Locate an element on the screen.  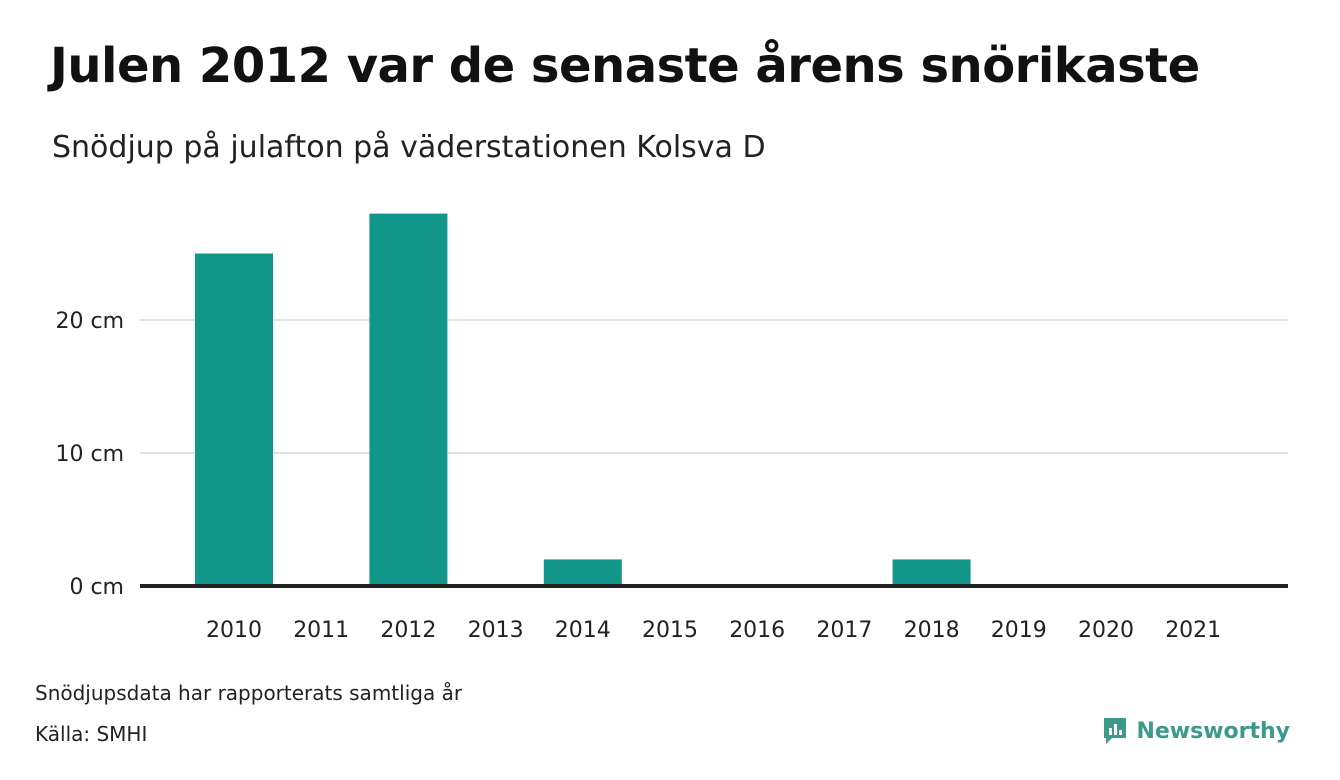
source-note: Källa: SMHI is located at coordinates (91, 734).